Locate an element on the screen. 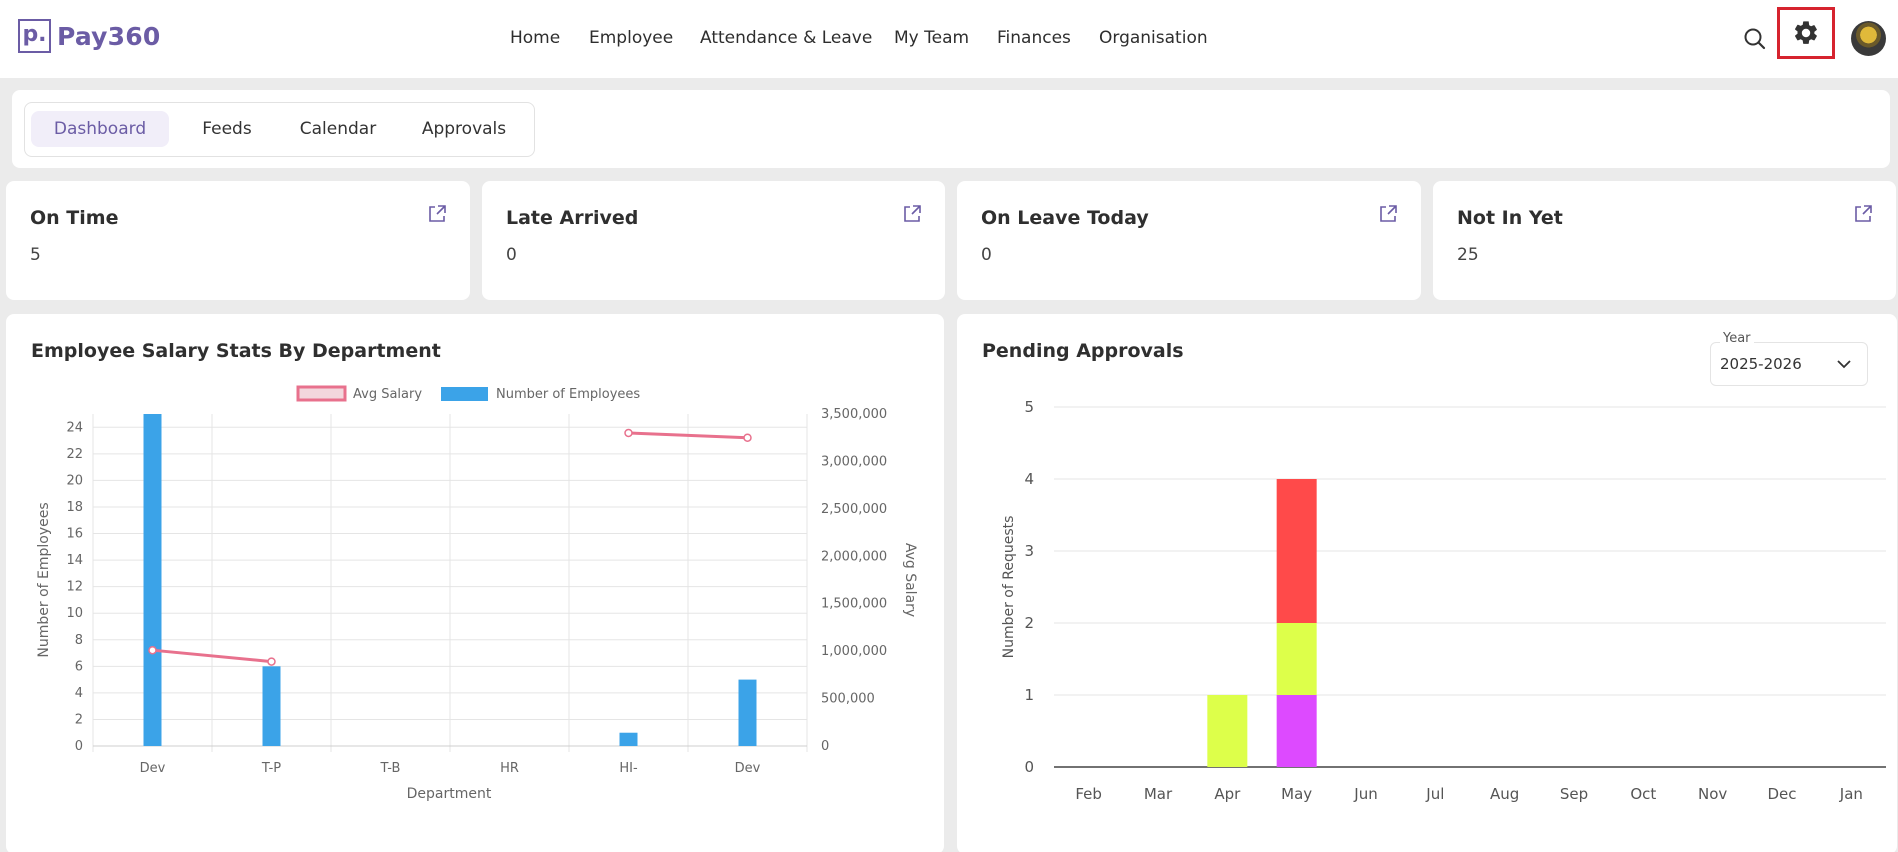 The height and width of the screenshot is (852, 1898). x-tick-label: HI- is located at coordinates (628, 768).